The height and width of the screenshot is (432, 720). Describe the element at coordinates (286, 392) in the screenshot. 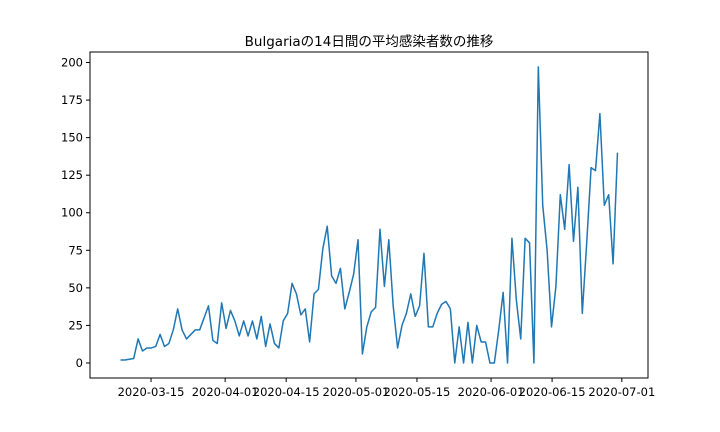

I see `x-tick-label: 2020-04-15` at that location.